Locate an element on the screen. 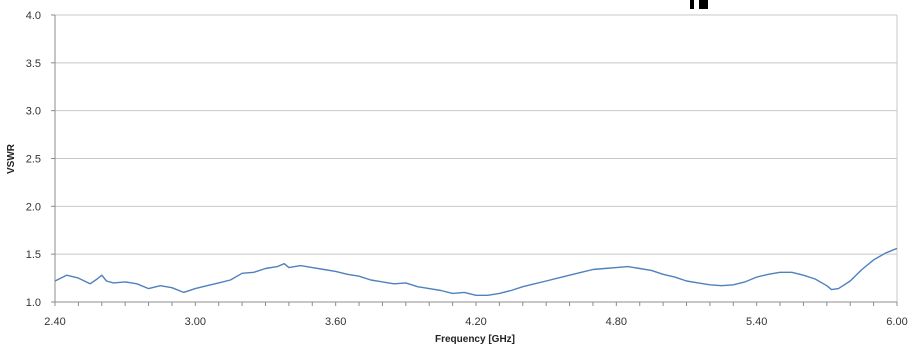 This screenshot has height=352, width=910. vswr-series-line is located at coordinates (476, 271).